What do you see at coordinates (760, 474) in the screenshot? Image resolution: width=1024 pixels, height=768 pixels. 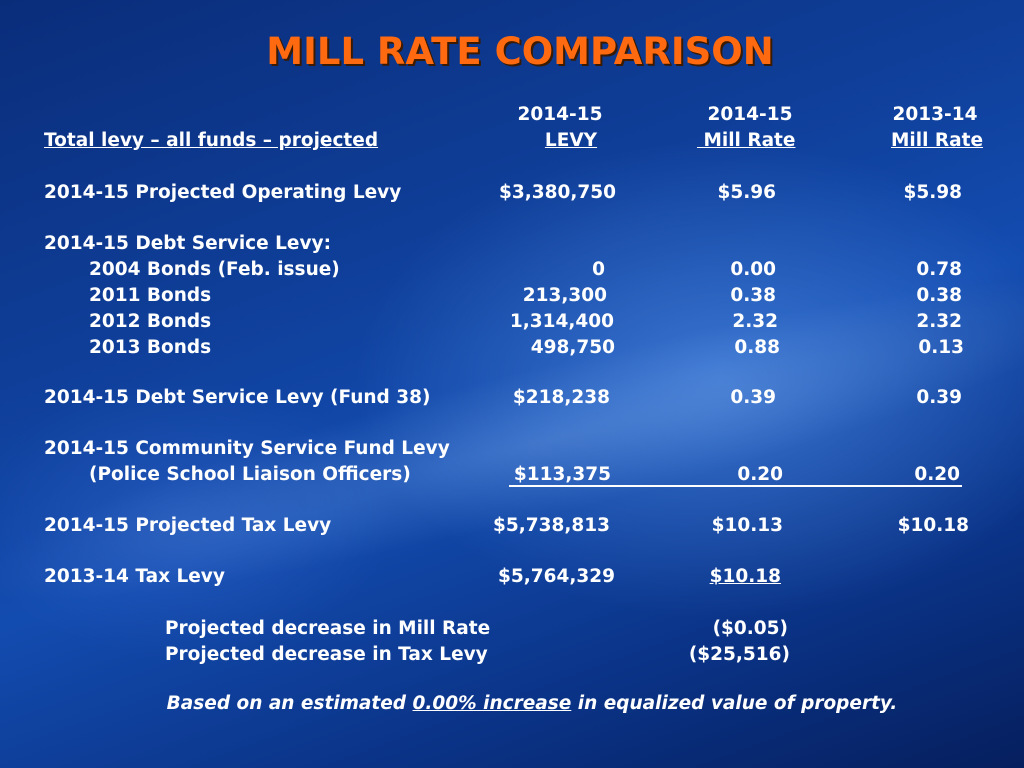 I see `community-service-rate-1415: 0.20` at bounding box center [760, 474].